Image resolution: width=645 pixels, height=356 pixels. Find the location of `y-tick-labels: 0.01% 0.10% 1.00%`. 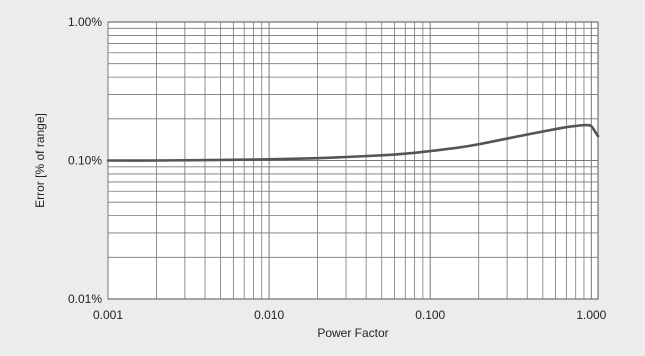

y-tick-labels: 0.01% 0.10% 1.00% is located at coordinates (85, 160).